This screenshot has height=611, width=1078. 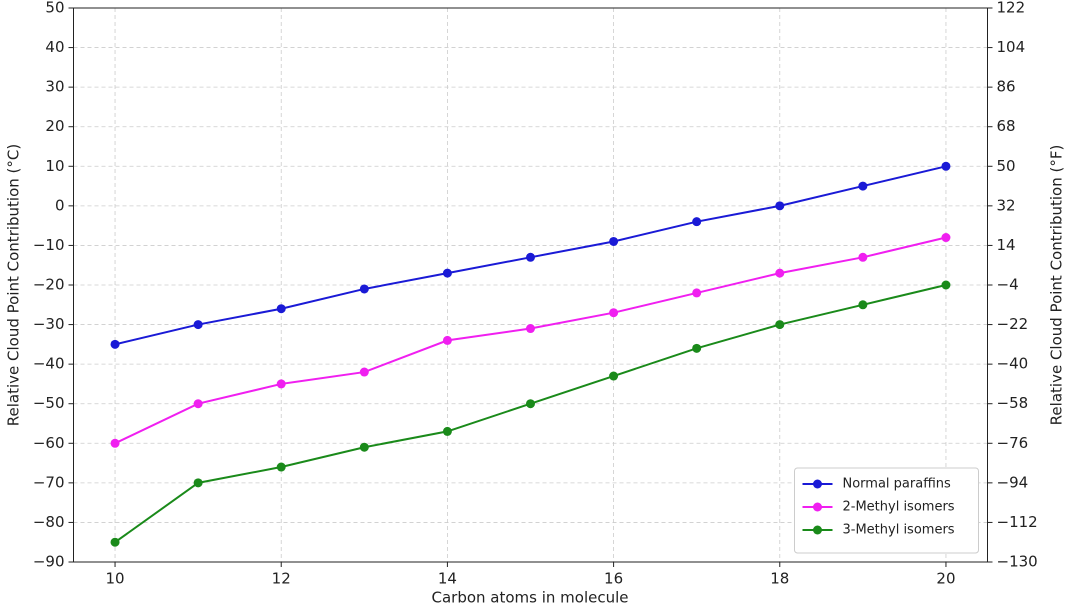 What do you see at coordinates (899, 507) in the screenshot?
I see `legend-label: 2-Methyl isomers` at bounding box center [899, 507].